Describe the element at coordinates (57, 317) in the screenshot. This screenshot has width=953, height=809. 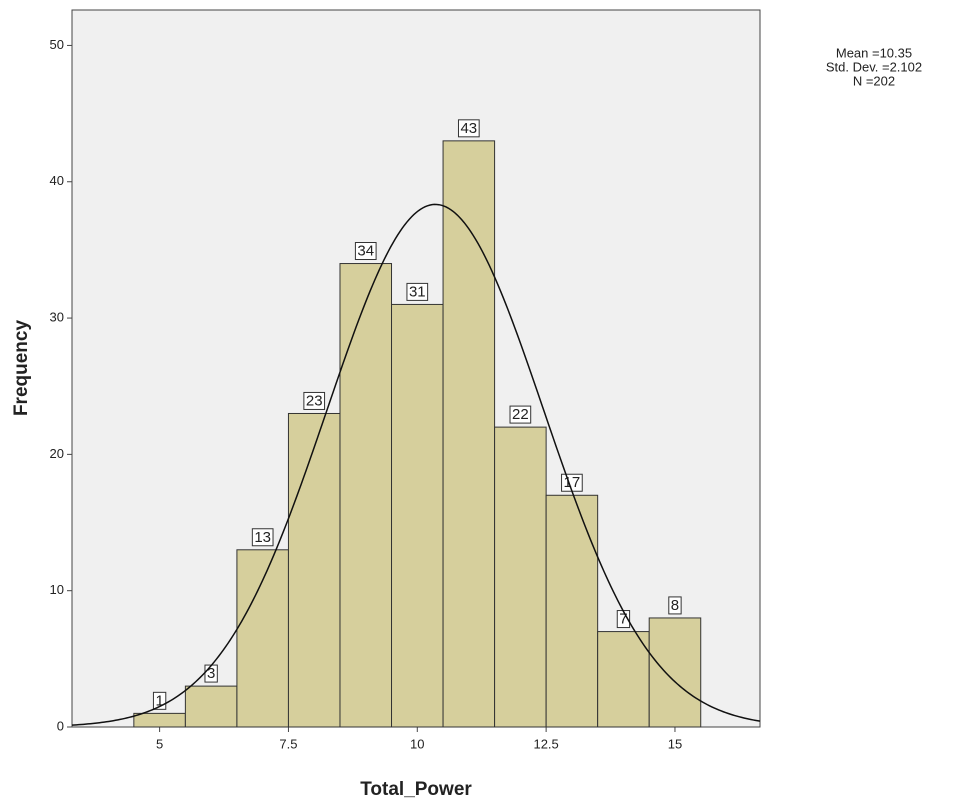
I see `y-tick-label: 30` at that location.